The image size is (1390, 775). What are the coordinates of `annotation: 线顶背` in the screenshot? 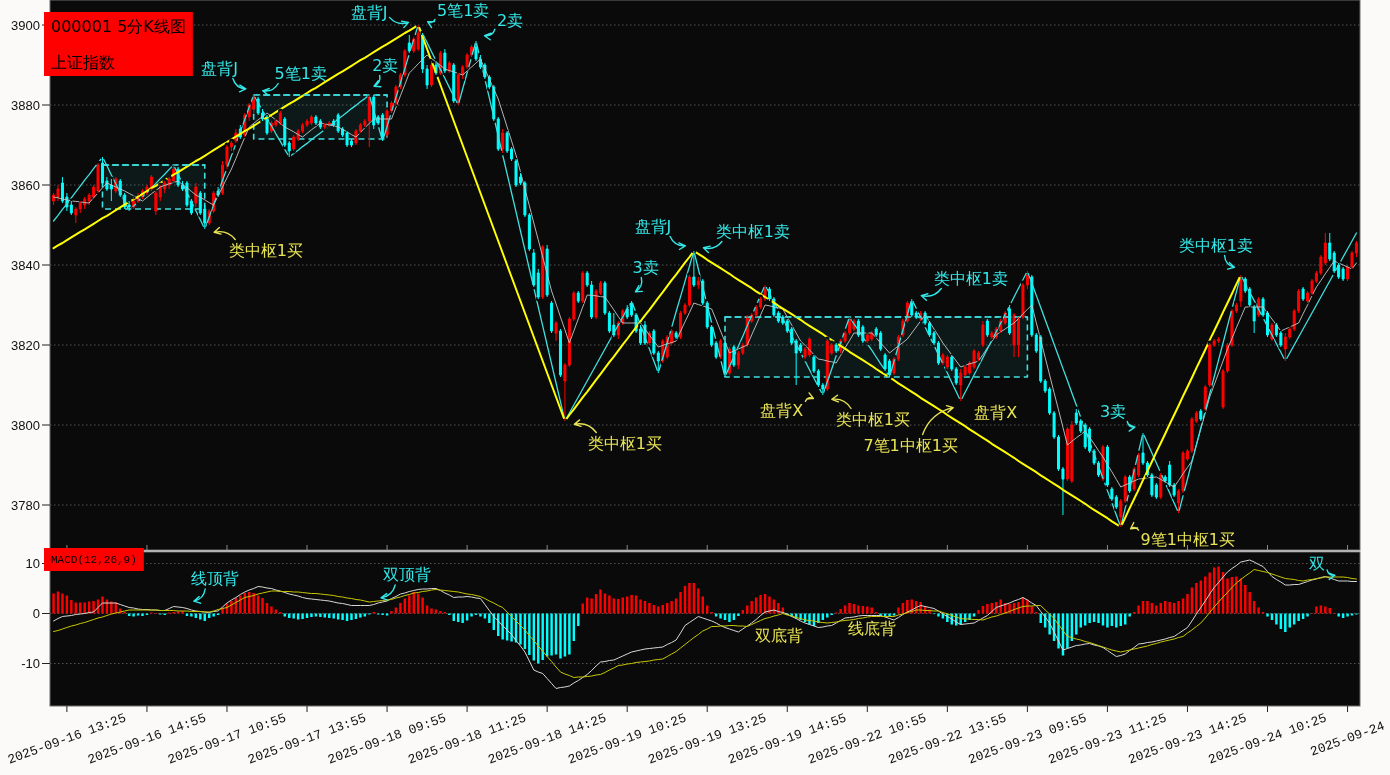 It's located at (214, 578).